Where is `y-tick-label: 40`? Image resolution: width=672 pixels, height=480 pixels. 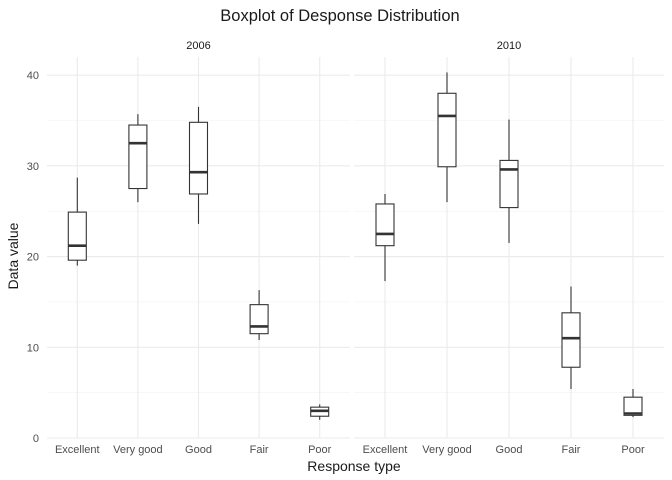
y-tick-label: 40 is located at coordinates (33, 76).